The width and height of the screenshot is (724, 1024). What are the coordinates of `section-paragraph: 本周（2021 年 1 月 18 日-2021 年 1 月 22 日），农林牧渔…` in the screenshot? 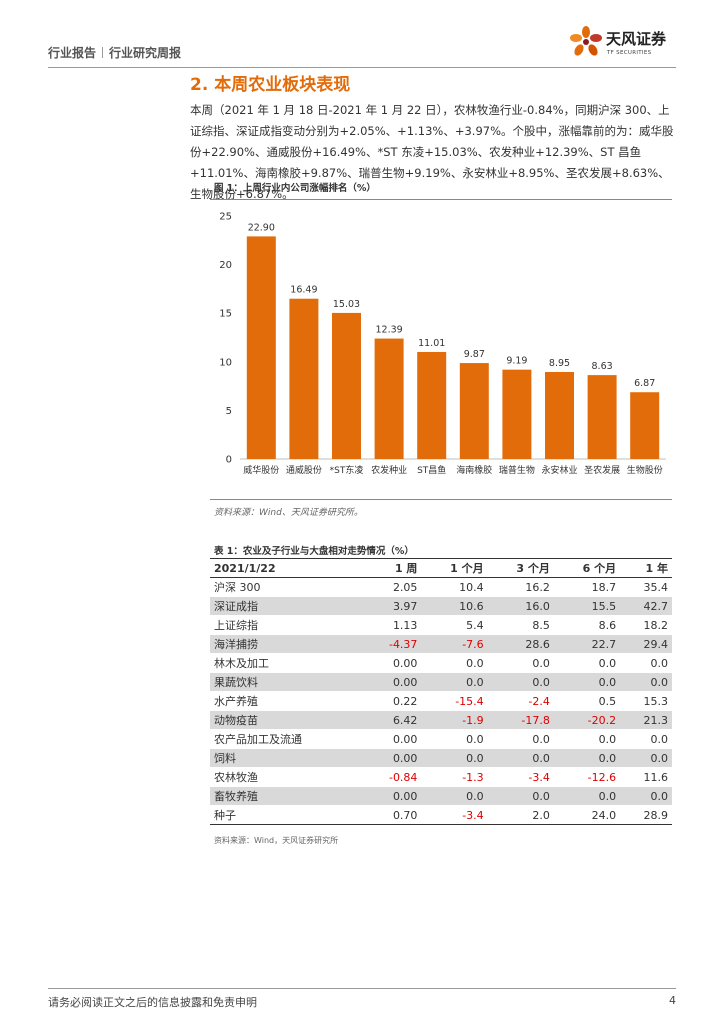 It's located at (432, 152).